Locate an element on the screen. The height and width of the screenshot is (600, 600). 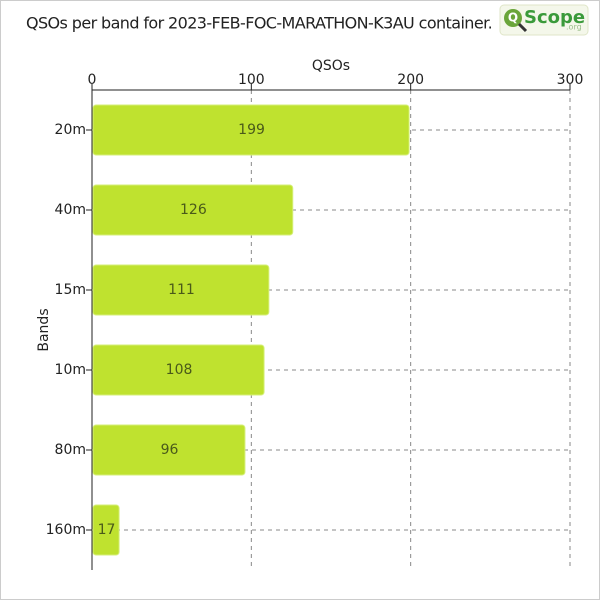
logo-name: Scope is located at coordinates (554, 17).